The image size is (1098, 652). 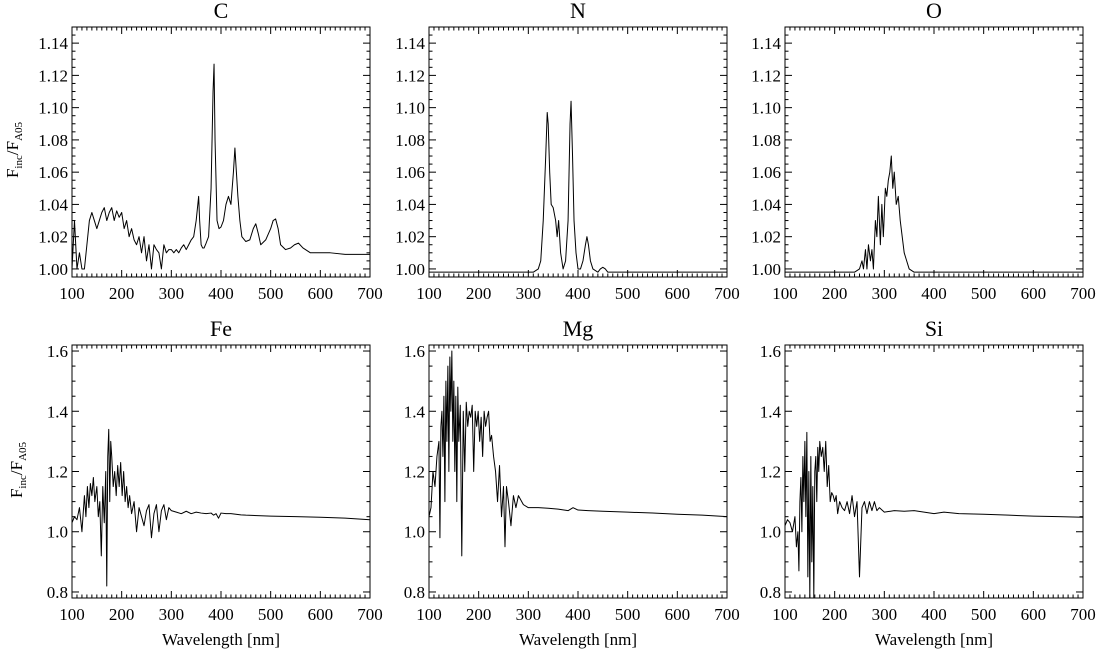 I want to click on y-label-slash-top: /F, so click(x=12, y=148).